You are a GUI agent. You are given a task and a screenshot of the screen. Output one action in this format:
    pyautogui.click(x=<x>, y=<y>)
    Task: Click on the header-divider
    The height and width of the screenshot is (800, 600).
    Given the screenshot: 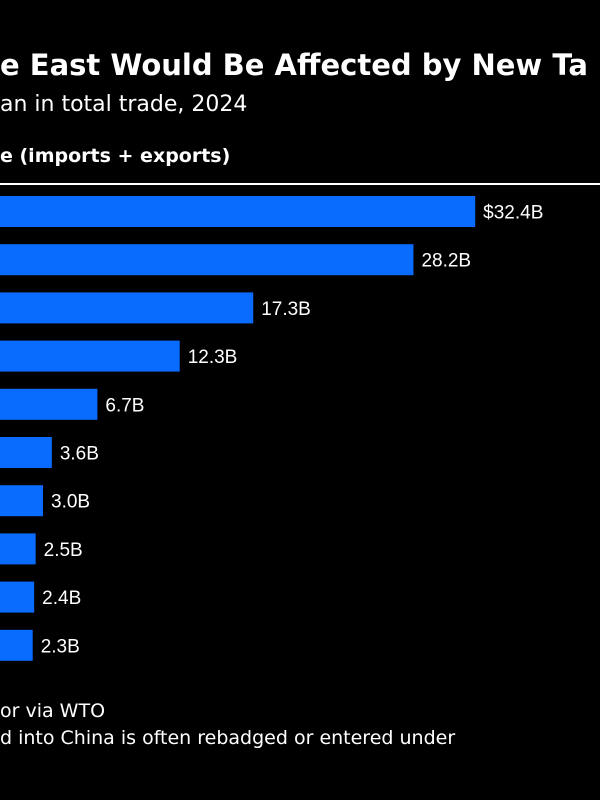 What is the action you would take?
    pyautogui.click(x=300, y=184)
    